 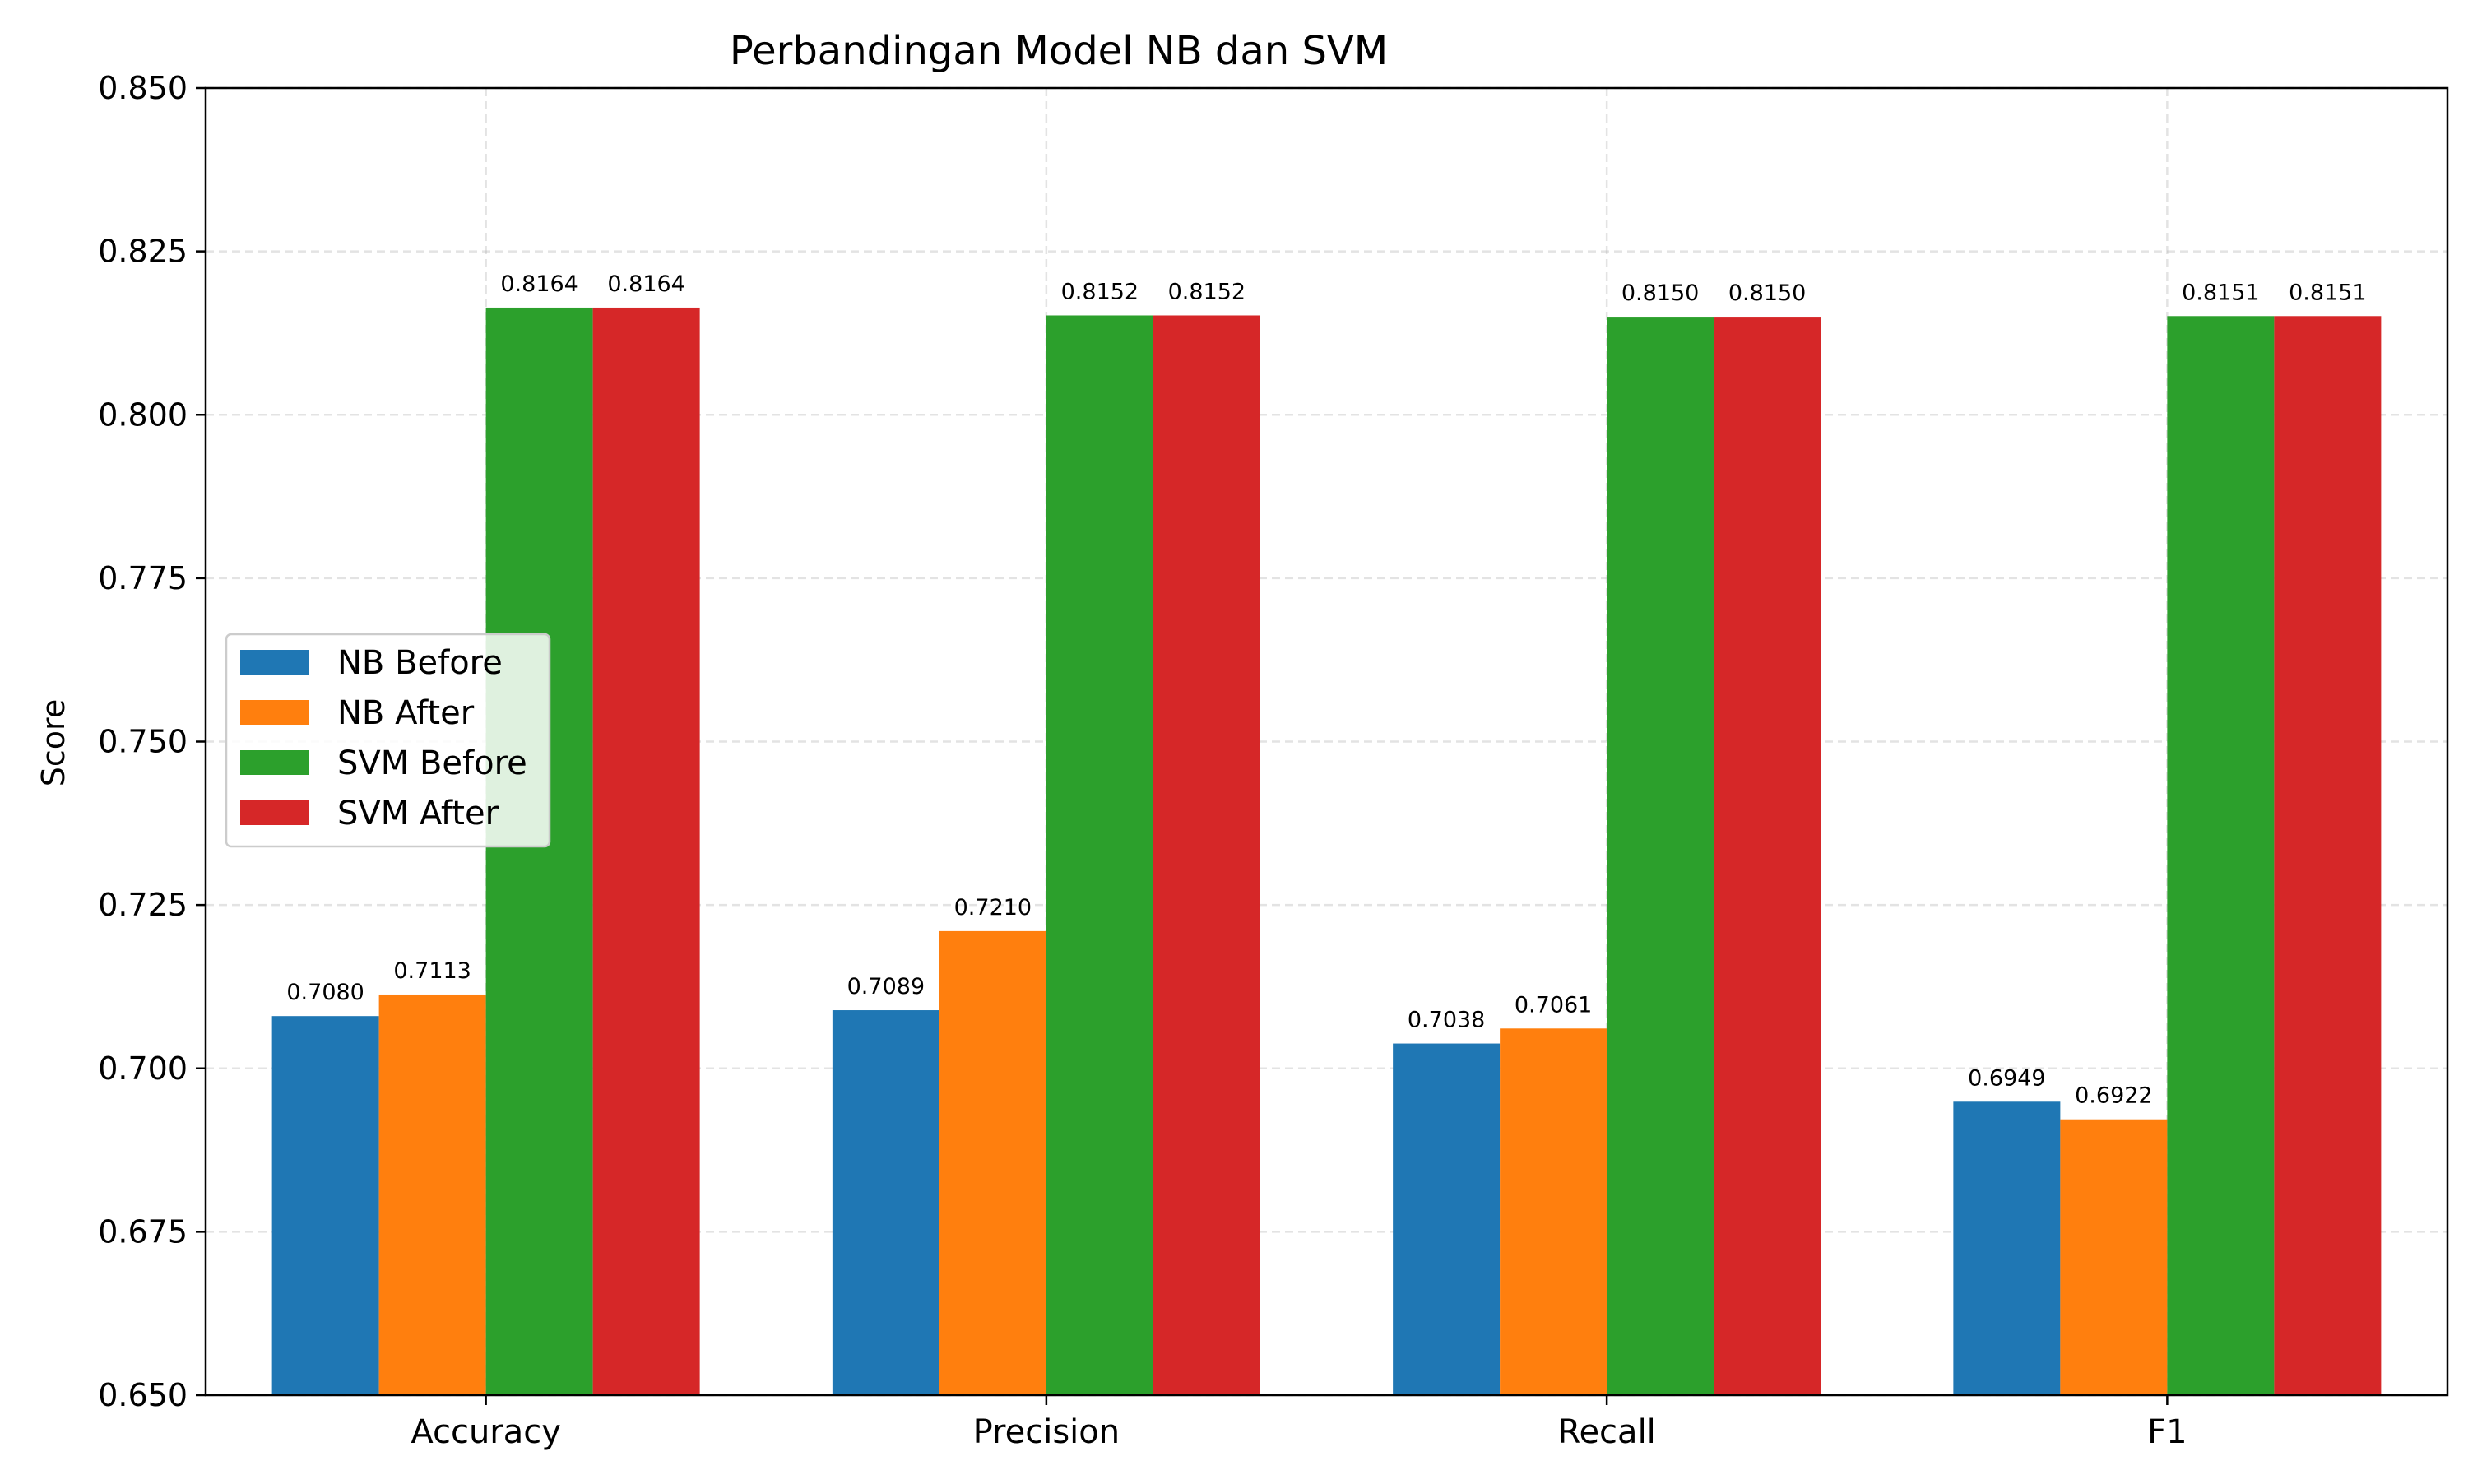 I want to click on bar-value-label: 0.6949, so click(x=2006, y=1078).